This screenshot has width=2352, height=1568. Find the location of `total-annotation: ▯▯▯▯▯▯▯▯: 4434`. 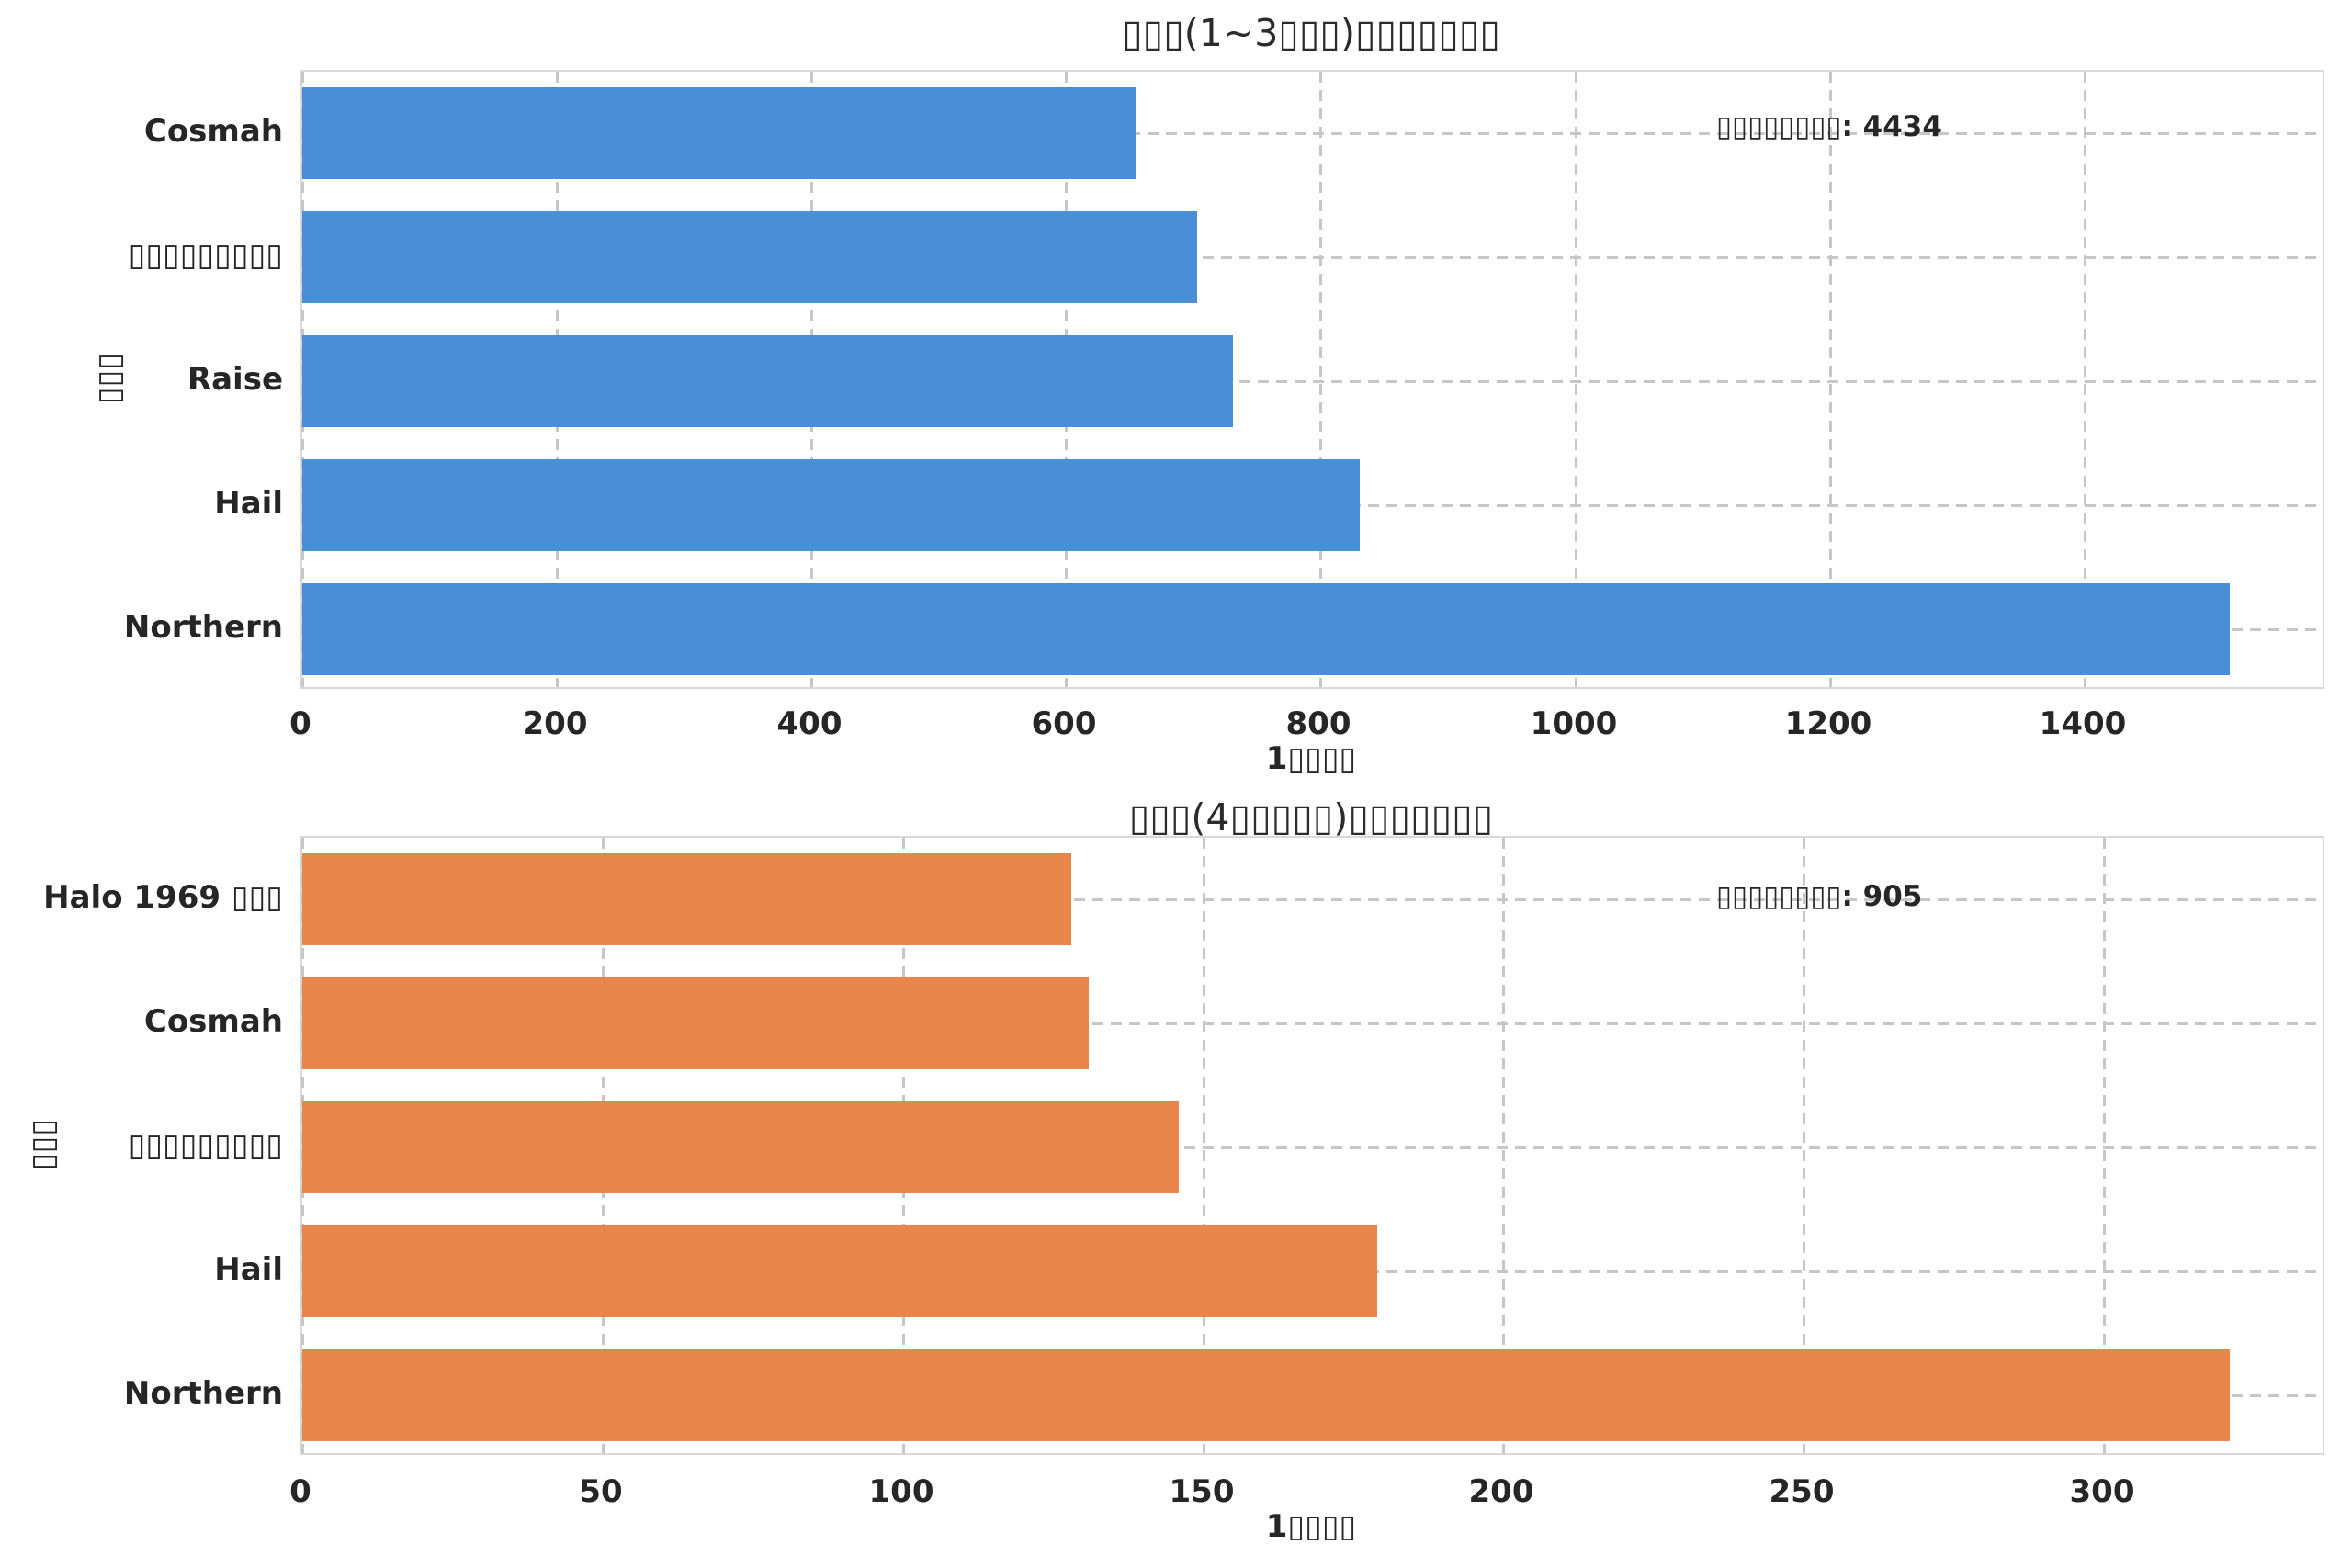

total-annotation: ▯▯▯▯▯▯▯▯: 4434 is located at coordinates (1829, 127).